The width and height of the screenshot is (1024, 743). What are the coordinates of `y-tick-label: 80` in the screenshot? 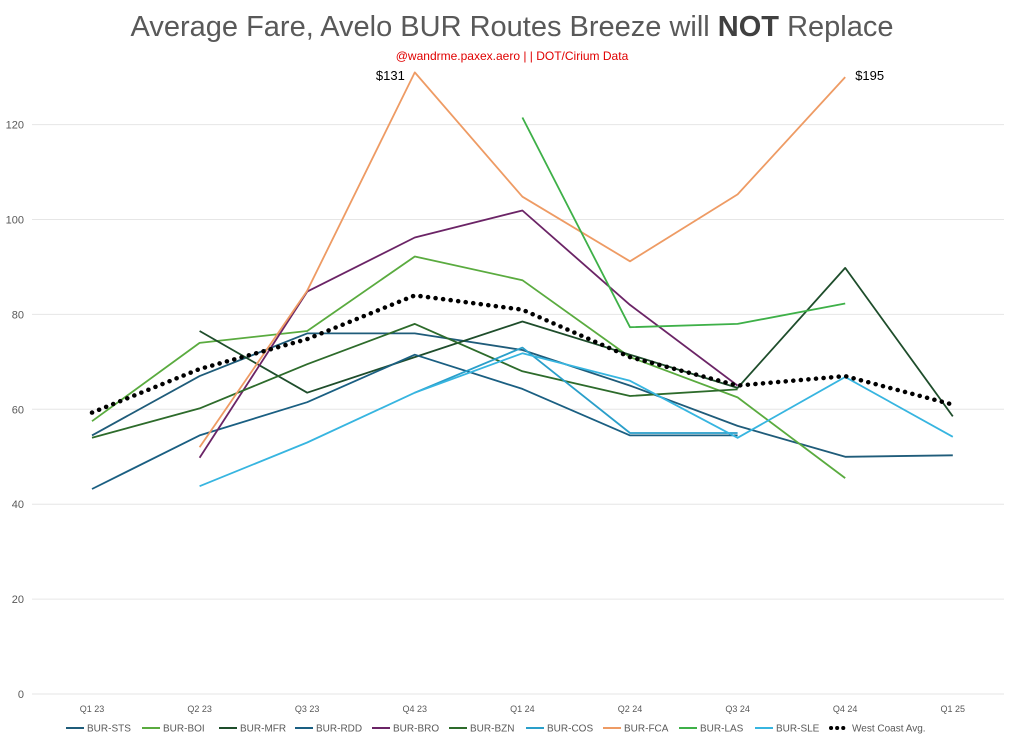 It's located at (18, 315).